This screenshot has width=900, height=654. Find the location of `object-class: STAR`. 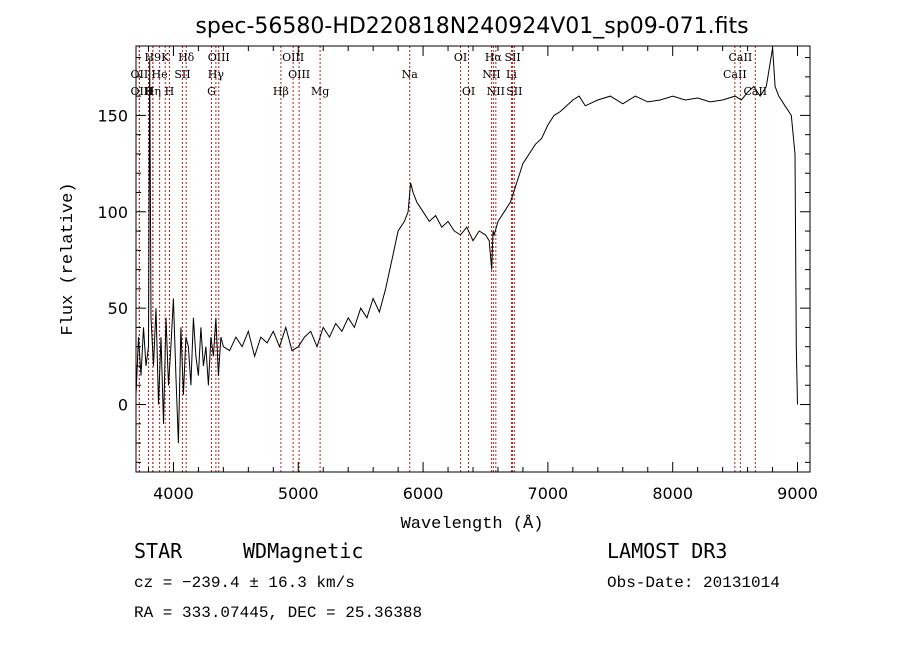

object-class: STAR is located at coordinates (158, 551).